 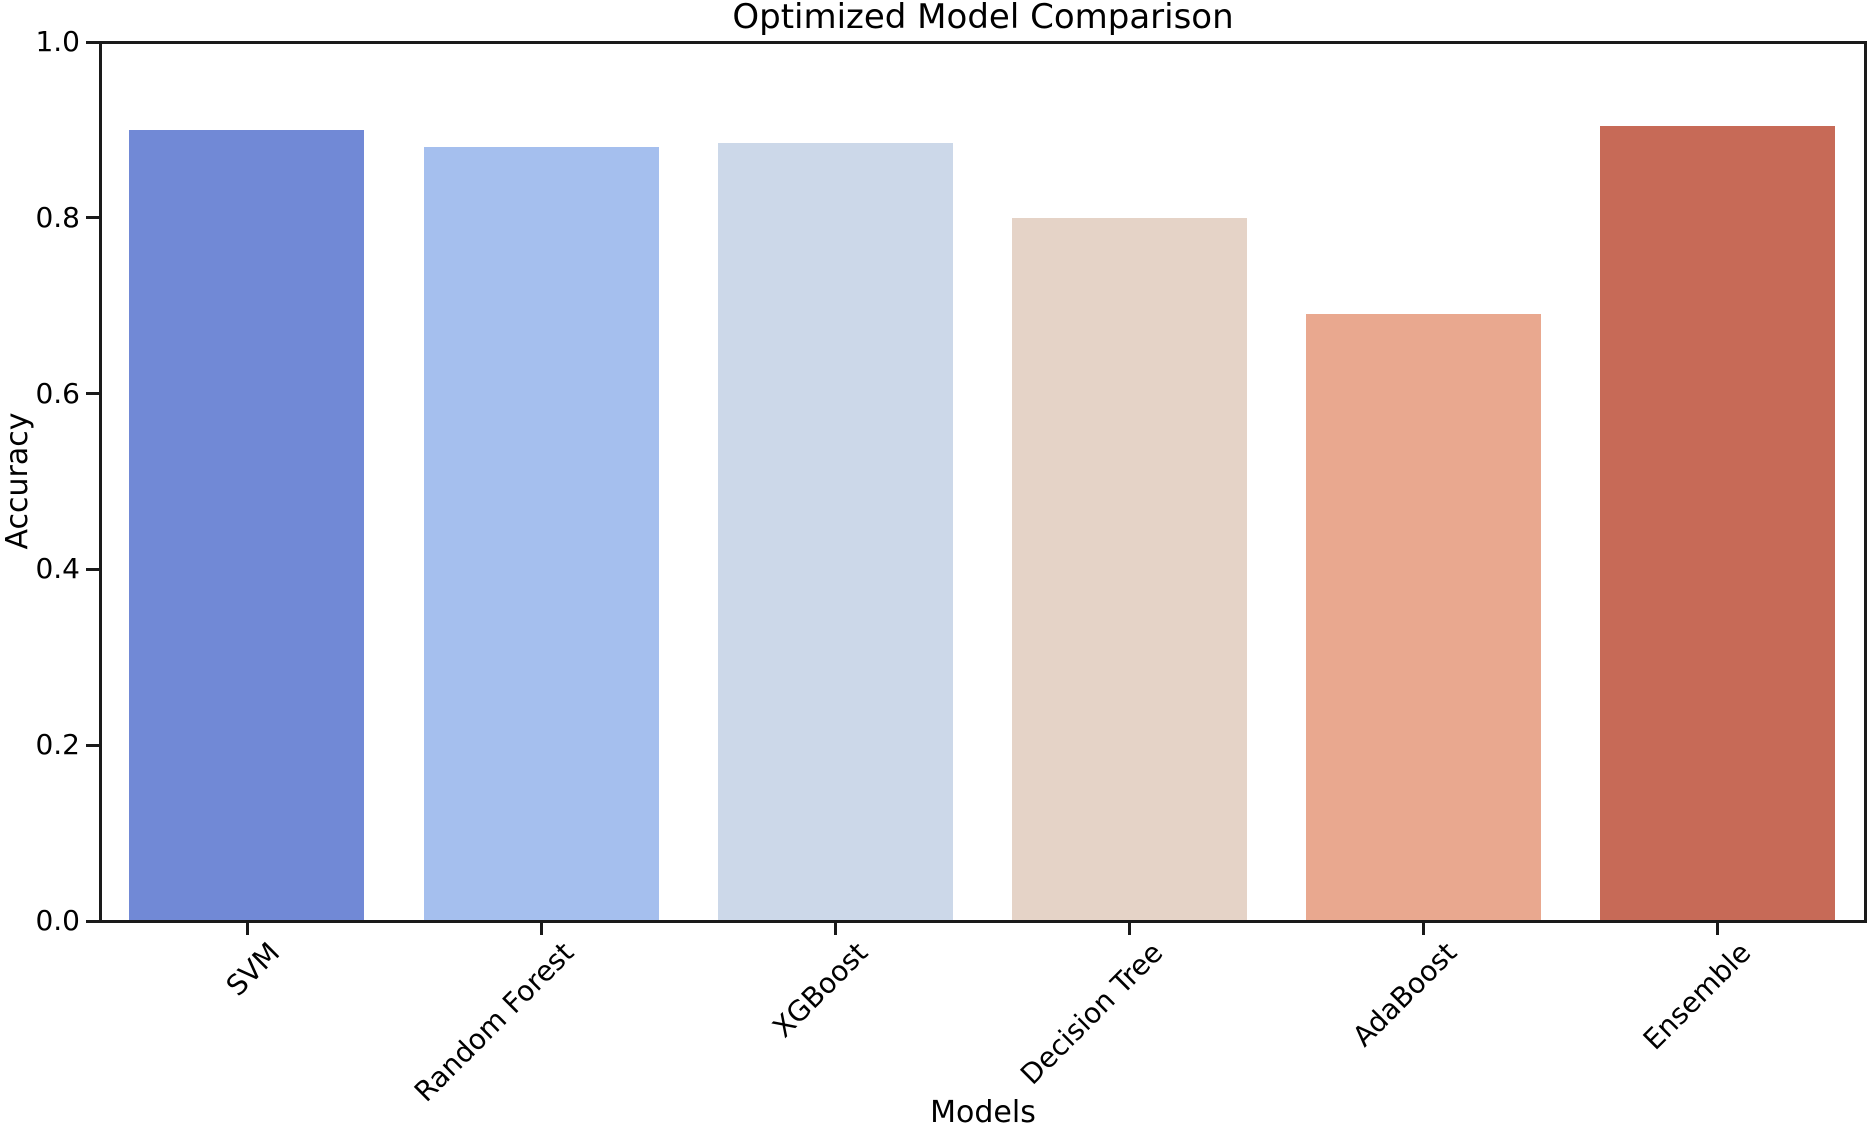 What do you see at coordinates (246, 525) in the screenshot?
I see `bar-svm` at bounding box center [246, 525].